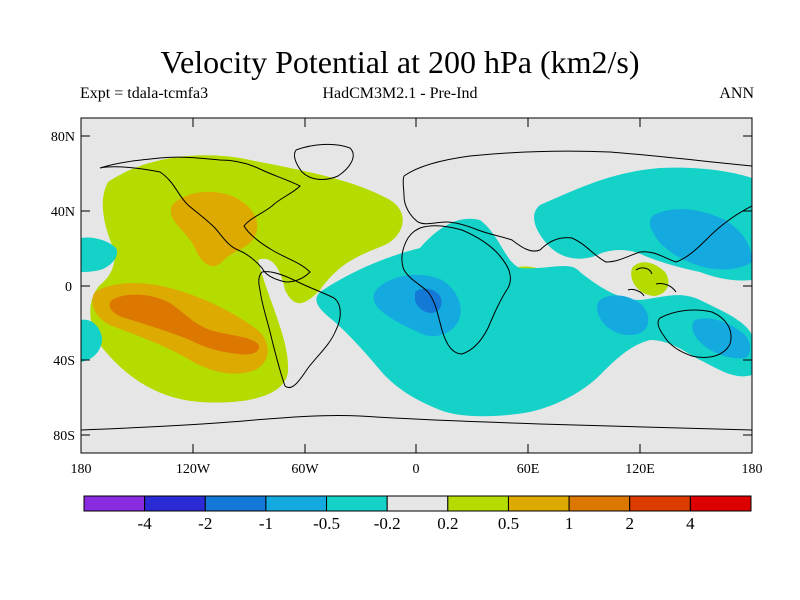 The image size is (800, 600). What do you see at coordinates (91, 340) in the screenshot?
I see `contour-neg-0.2-sepac` at bounding box center [91, 340].